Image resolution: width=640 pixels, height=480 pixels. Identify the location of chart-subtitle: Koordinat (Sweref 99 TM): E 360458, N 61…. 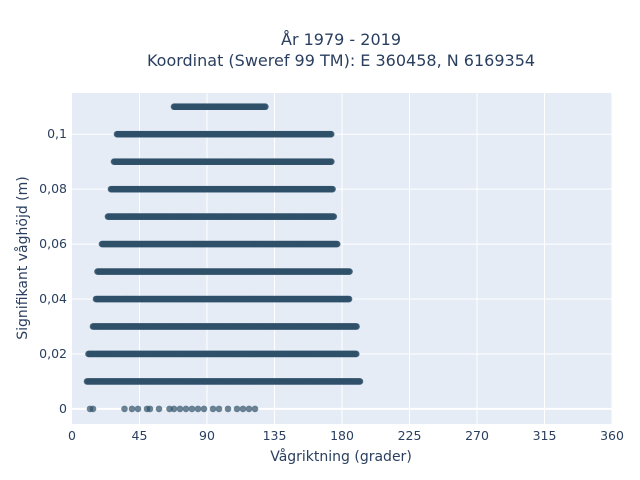
(341, 60).